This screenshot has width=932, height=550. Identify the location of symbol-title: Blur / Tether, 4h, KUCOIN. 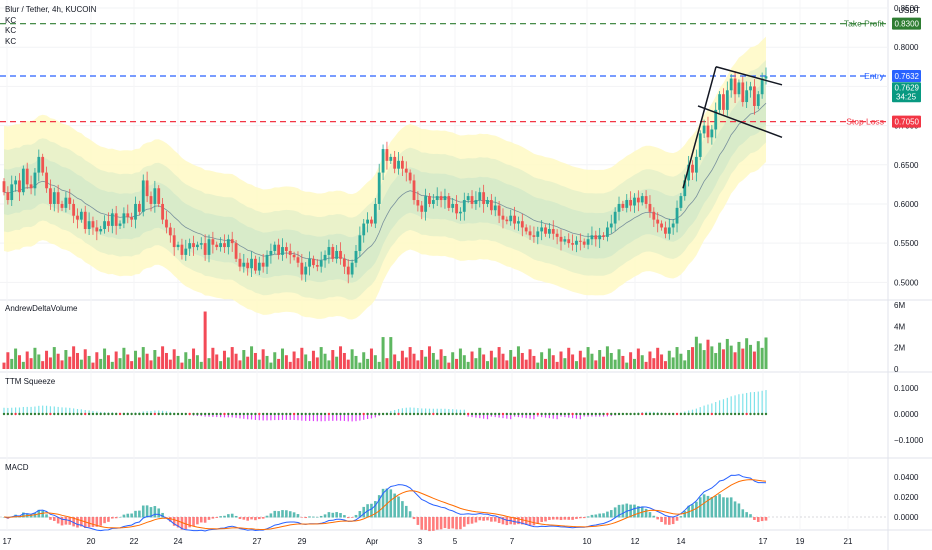
(51, 9).